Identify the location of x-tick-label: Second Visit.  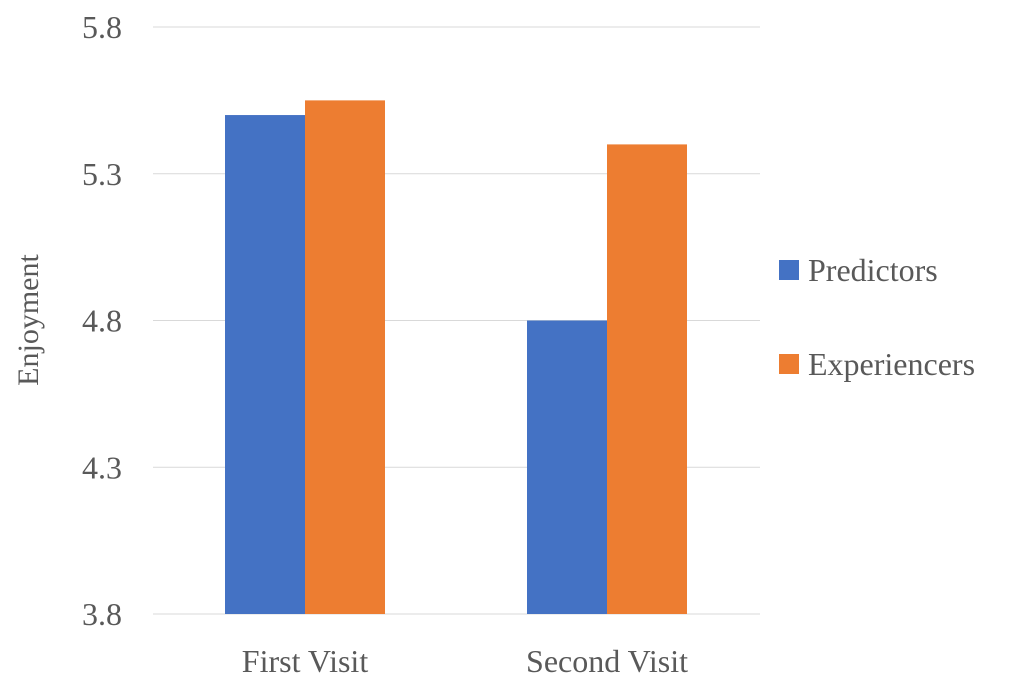
(607, 661).